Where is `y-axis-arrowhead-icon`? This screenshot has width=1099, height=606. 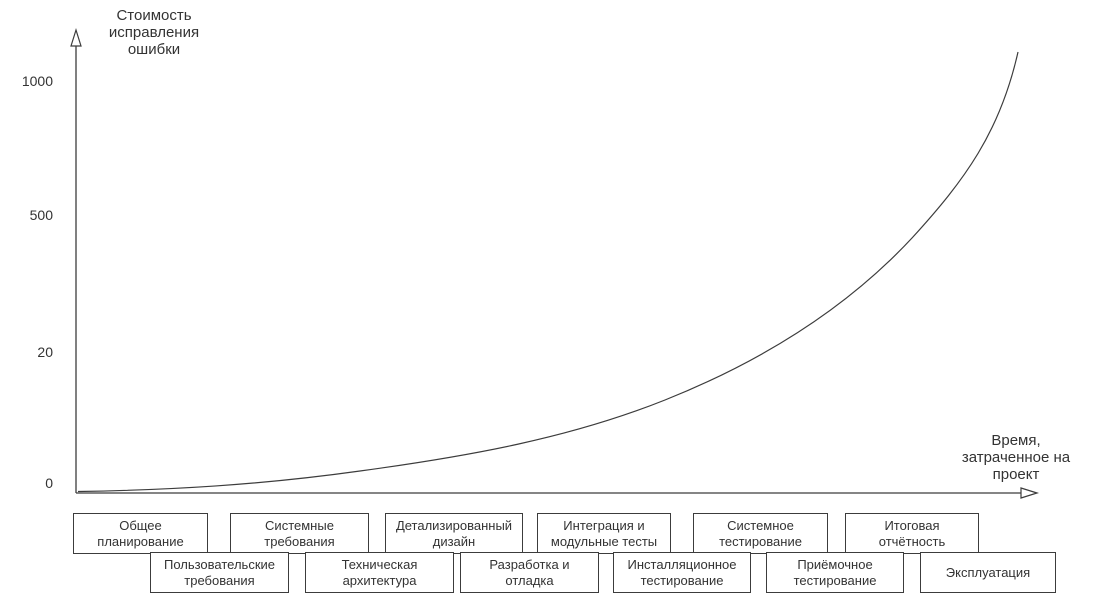 y-axis-arrowhead-icon is located at coordinates (76, 37).